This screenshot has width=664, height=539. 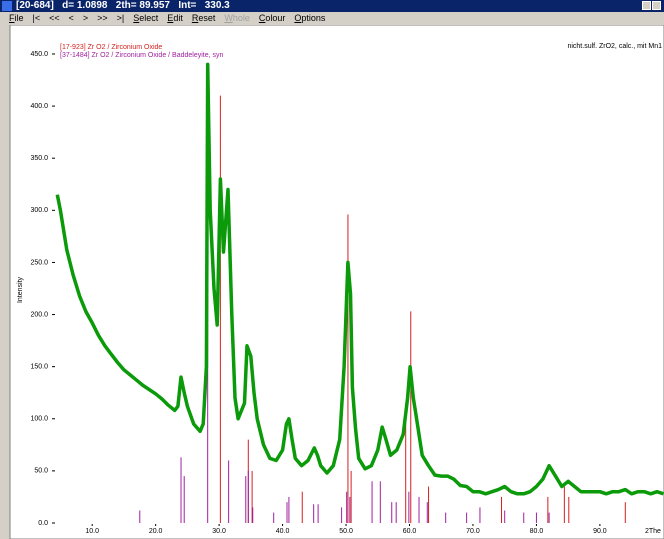 What do you see at coordinates (346, 531) in the screenshot?
I see `x-tick-label: 50.0` at bounding box center [346, 531].